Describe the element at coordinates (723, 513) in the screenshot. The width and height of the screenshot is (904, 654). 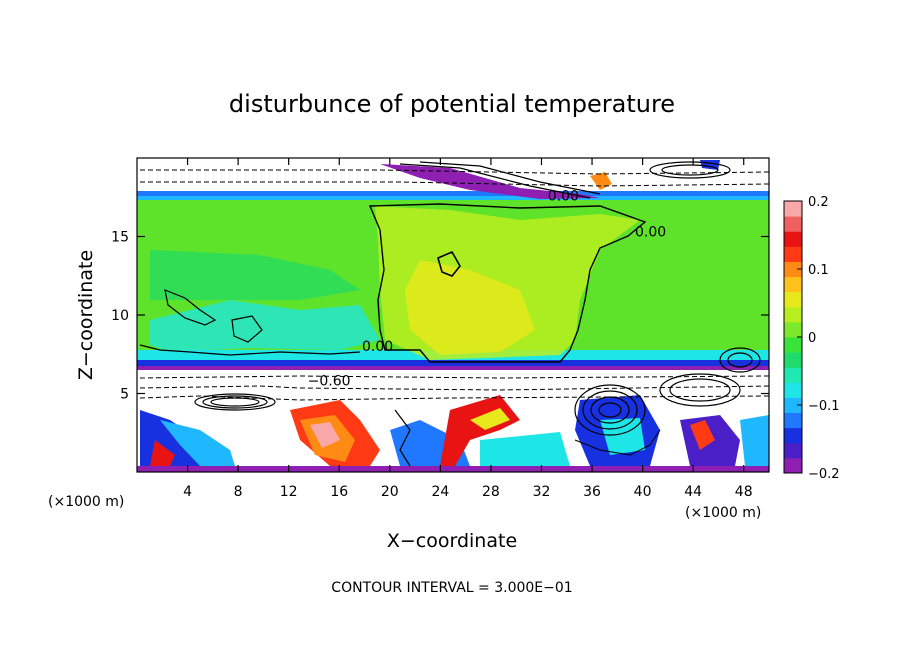
I see `x-unit-right: (×1000 m)` at that location.